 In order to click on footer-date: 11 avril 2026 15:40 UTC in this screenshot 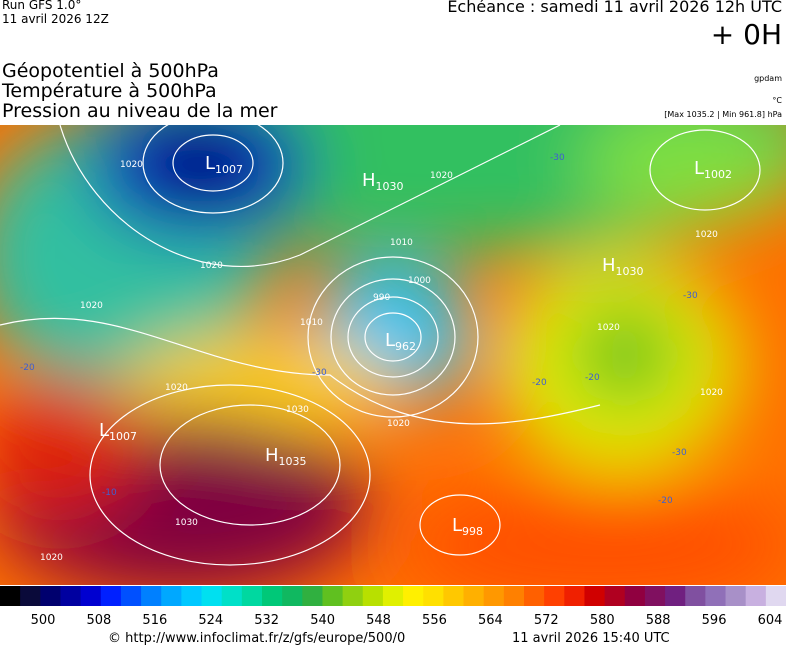, I will do `click(591, 638)`.